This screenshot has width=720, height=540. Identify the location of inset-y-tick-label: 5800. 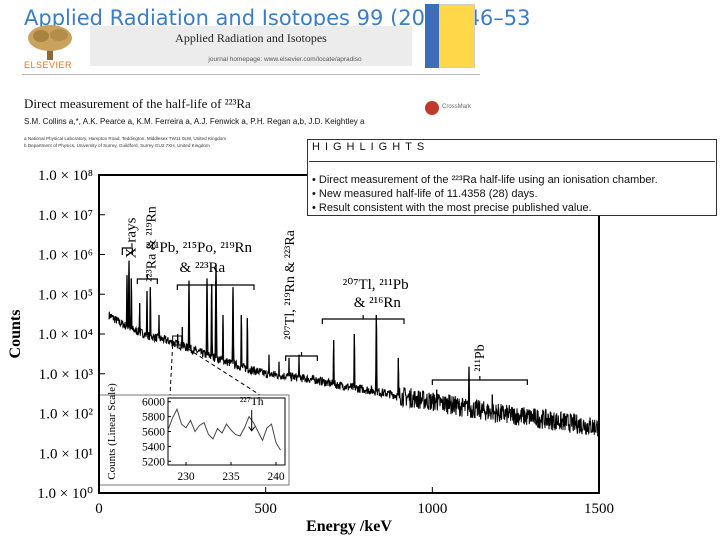
(153, 418).